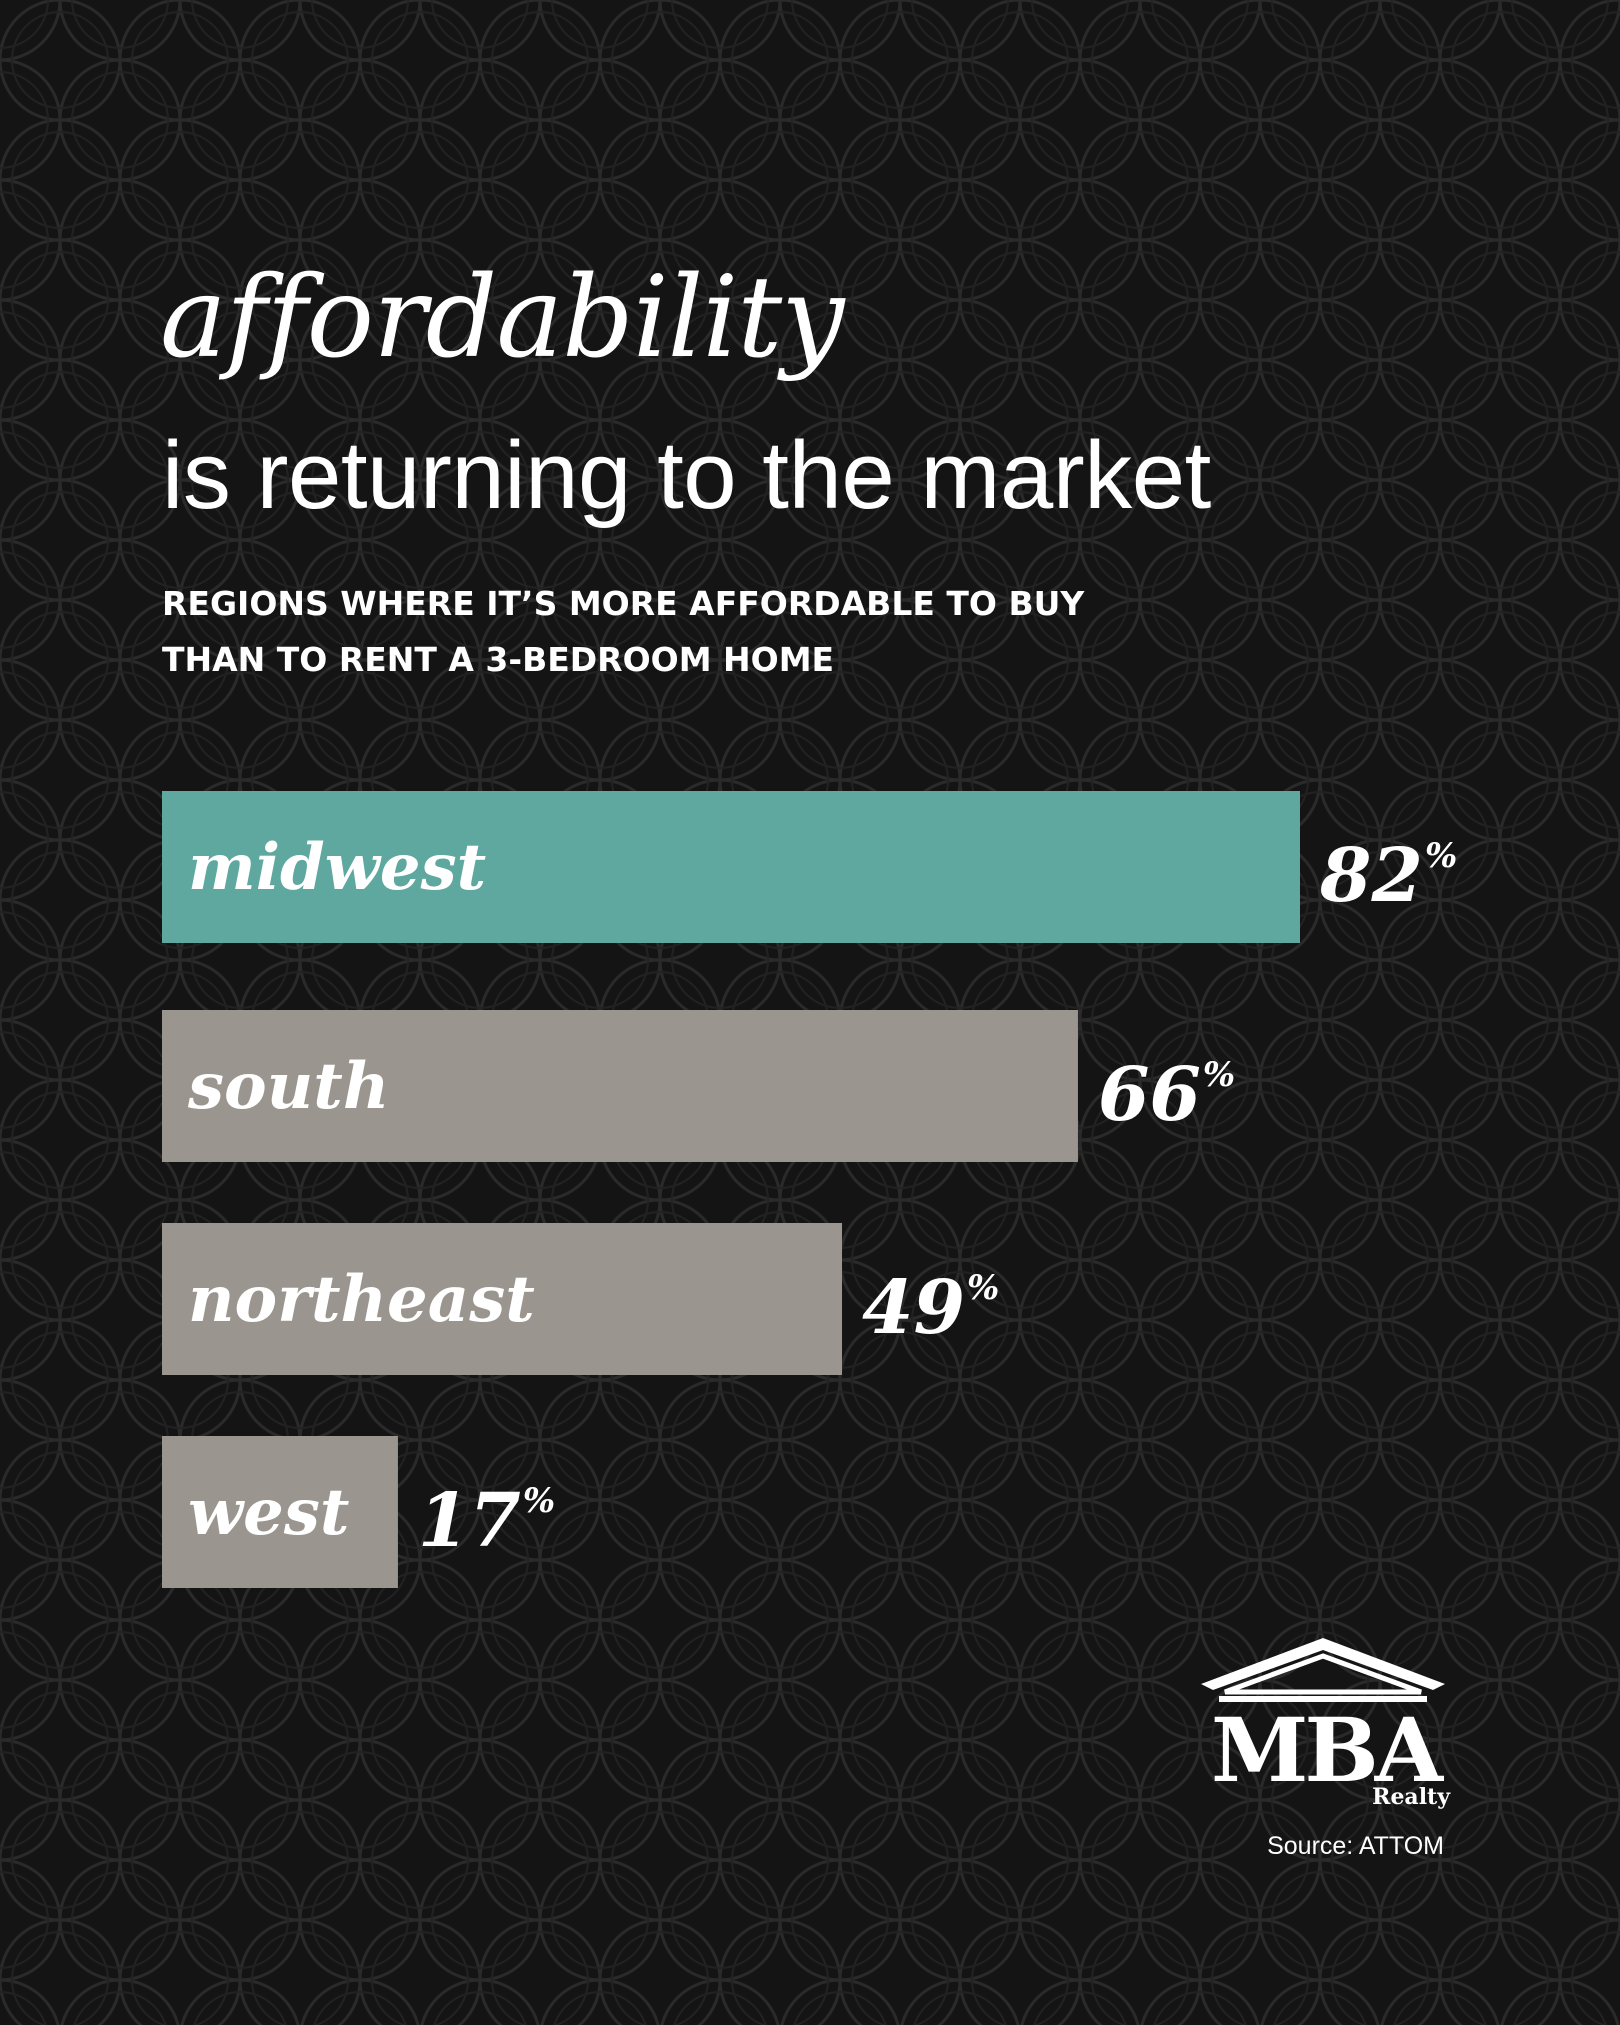  I want to click on title-subline: is returning to the market, so click(686, 475).